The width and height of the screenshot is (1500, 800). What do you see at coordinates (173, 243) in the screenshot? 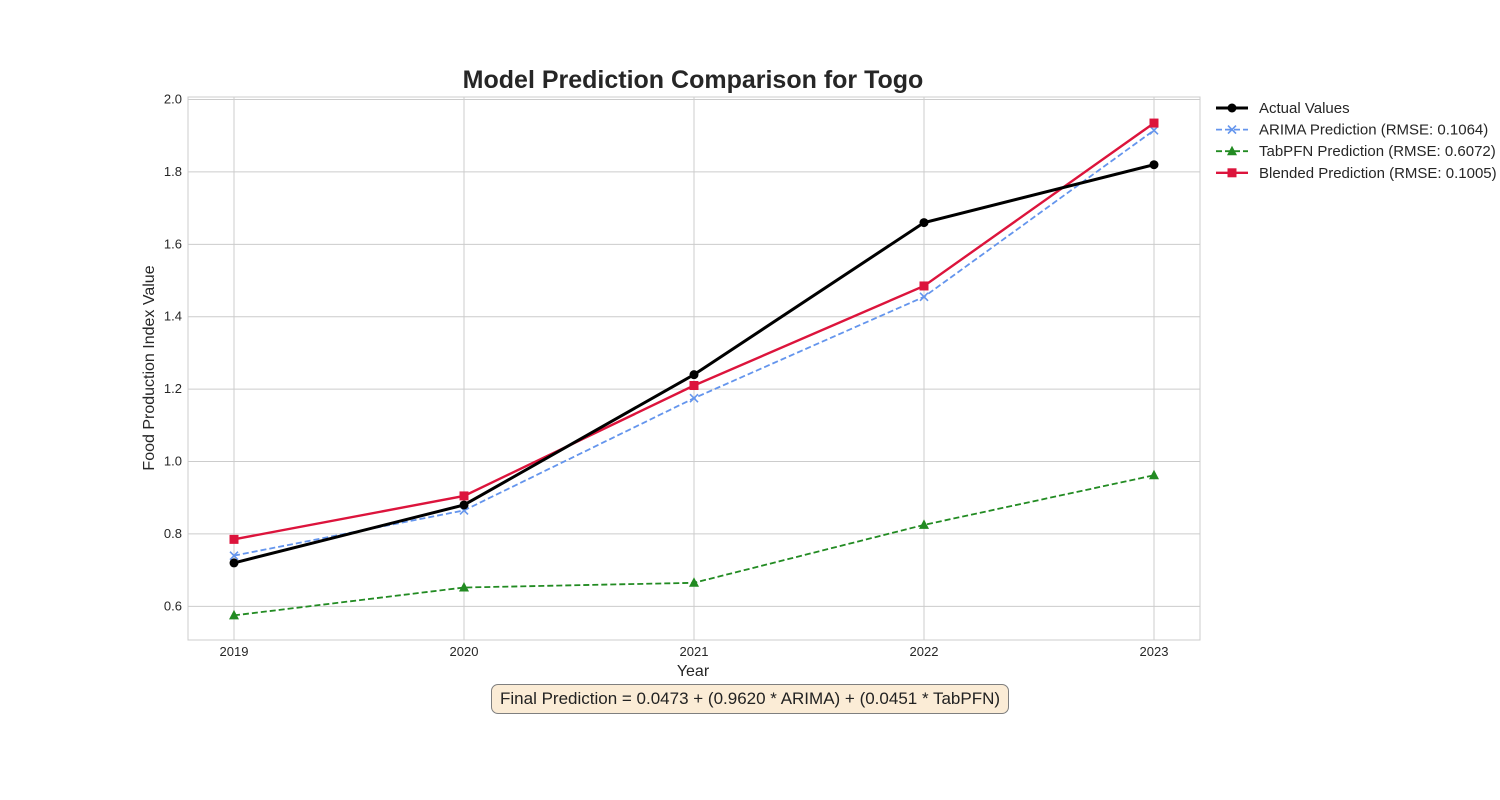
I see `y-tick-label: 1.6` at bounding box center [173, 243].